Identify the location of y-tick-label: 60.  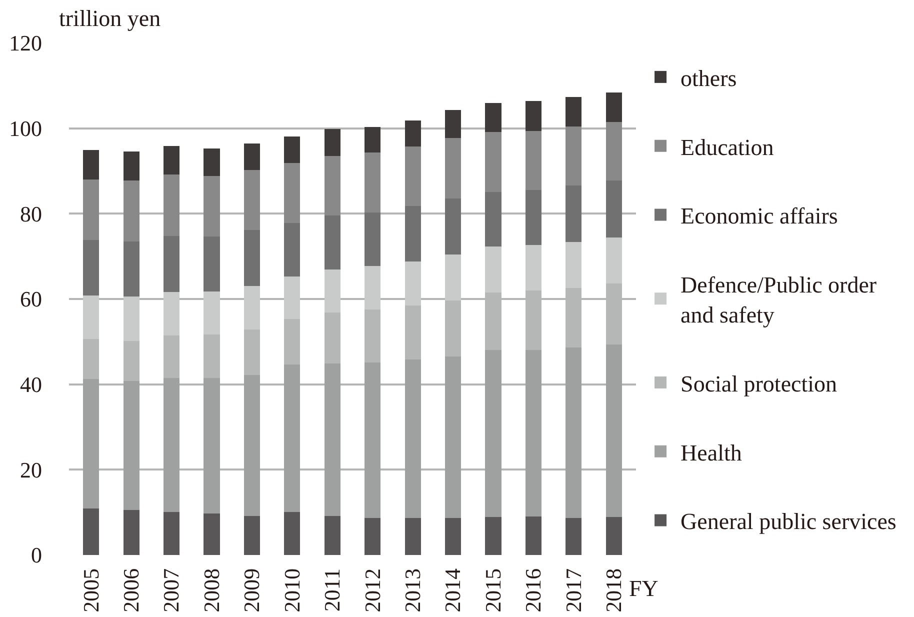
(31, 299).